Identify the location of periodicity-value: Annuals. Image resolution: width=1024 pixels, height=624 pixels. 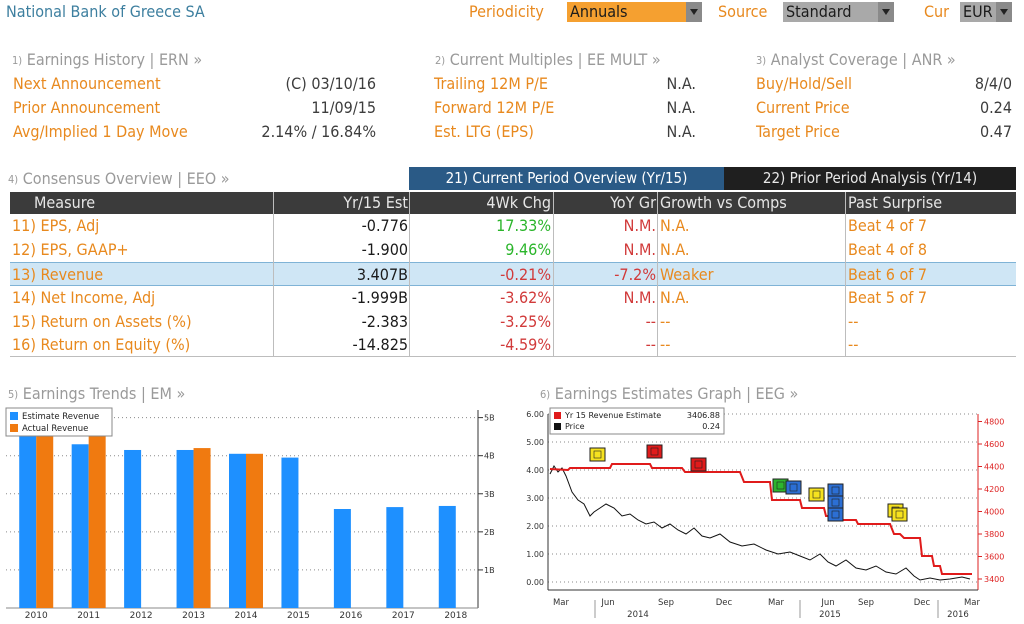
(599, 11).